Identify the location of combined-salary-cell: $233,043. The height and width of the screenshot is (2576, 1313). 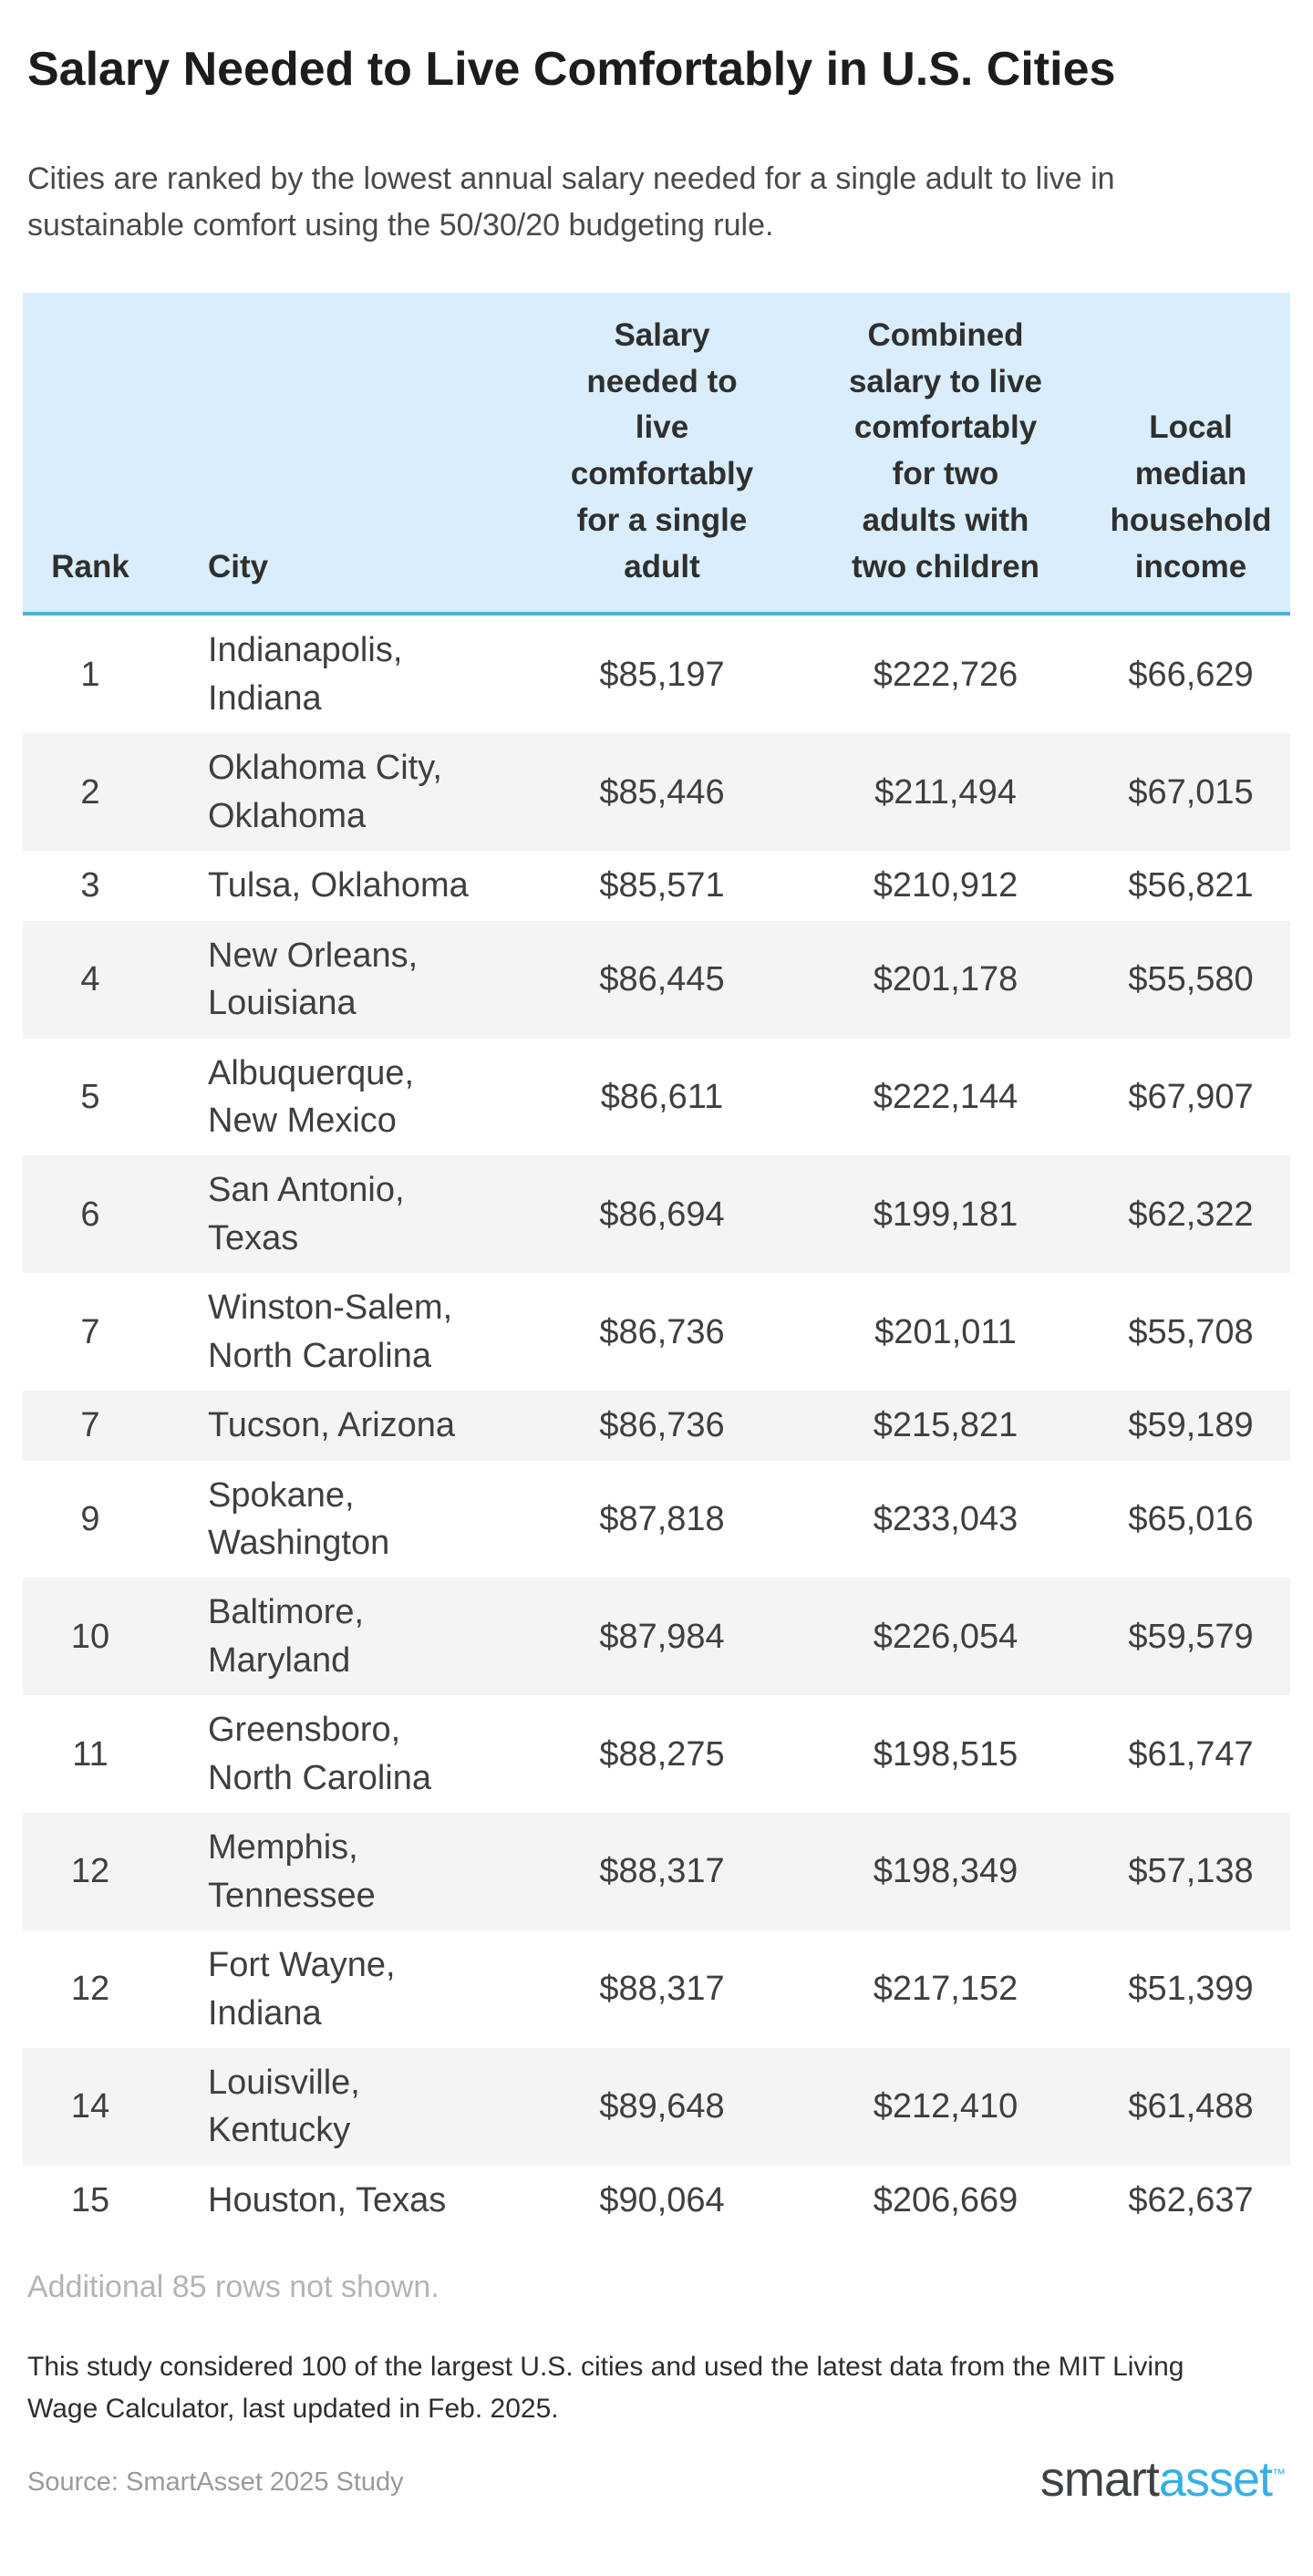
(945, 1518).